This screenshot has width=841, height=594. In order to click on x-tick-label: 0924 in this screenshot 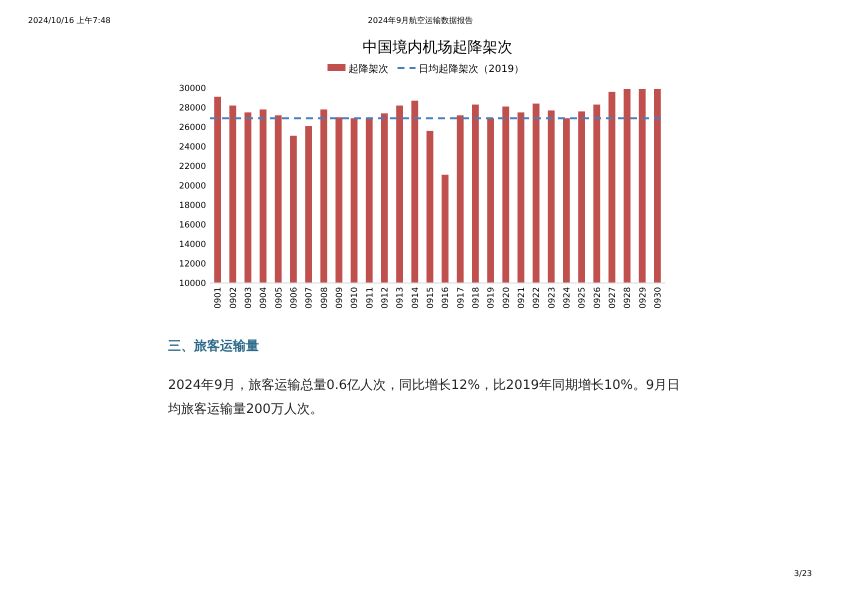, I will do `click(567, 298)`.